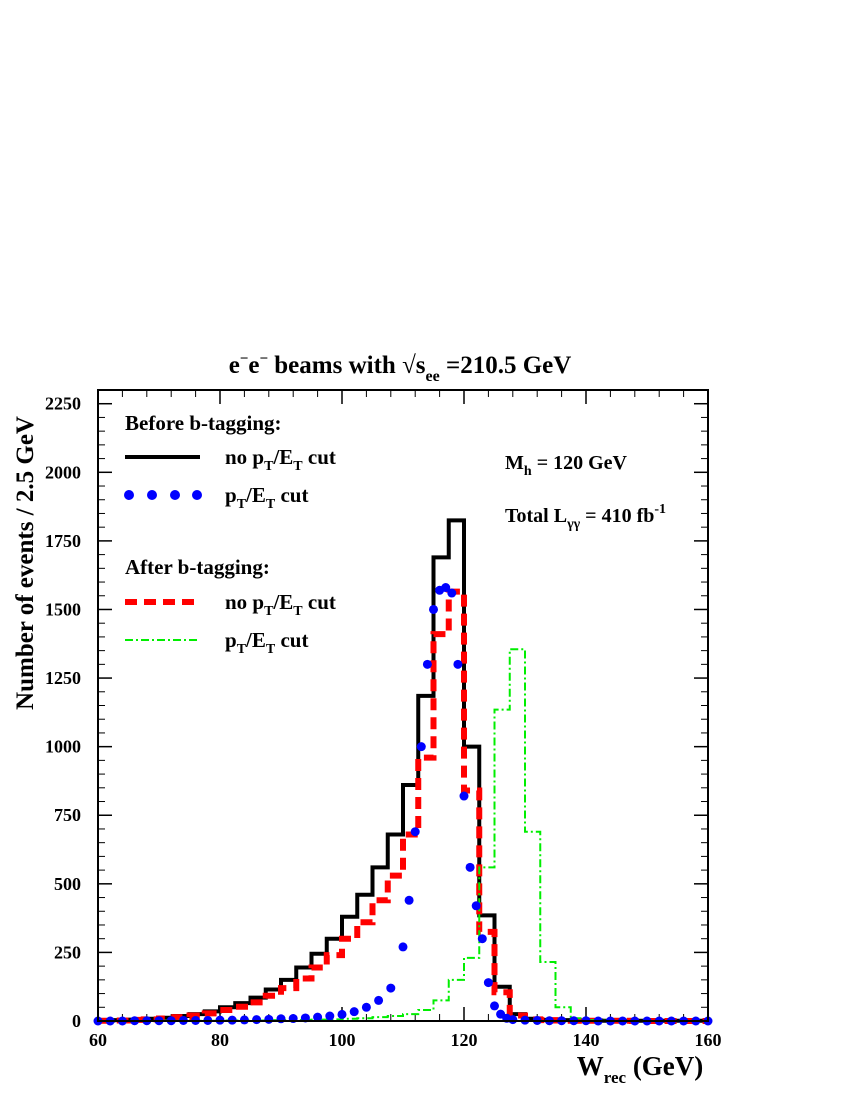 The image size is (850, 1100). What do you see at coordinates (67, 952) in the screenshot?
I see `y-tick-label: 250` at bounding box center [67, 952].